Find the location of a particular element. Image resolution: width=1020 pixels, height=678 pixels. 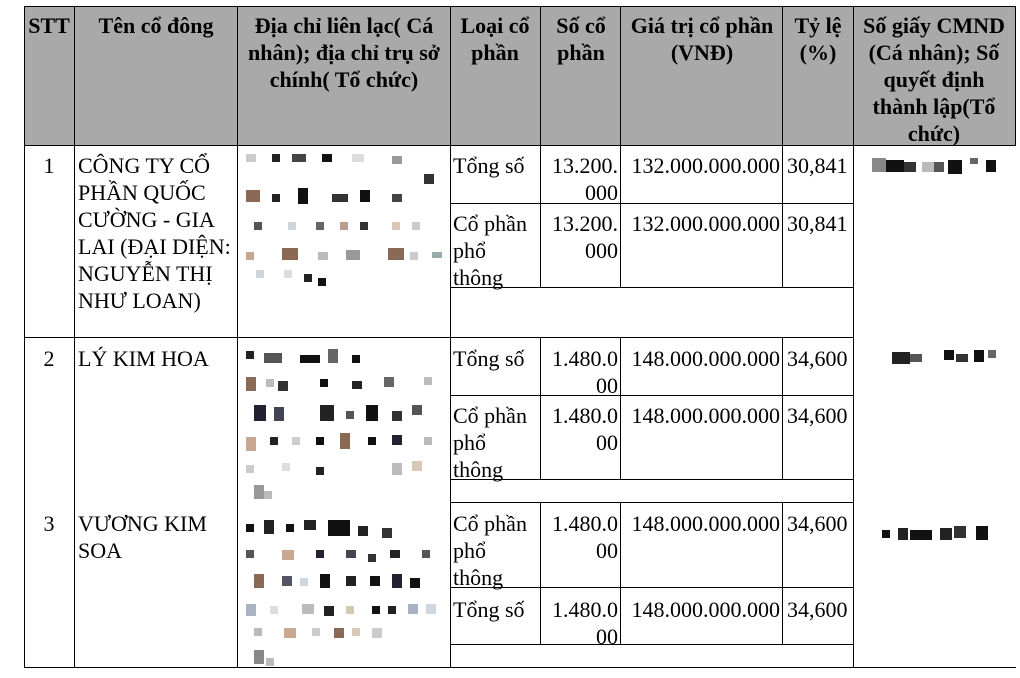

row2-sub2-type: Cổ phần phổ thông is located at coordinates (490, 442).